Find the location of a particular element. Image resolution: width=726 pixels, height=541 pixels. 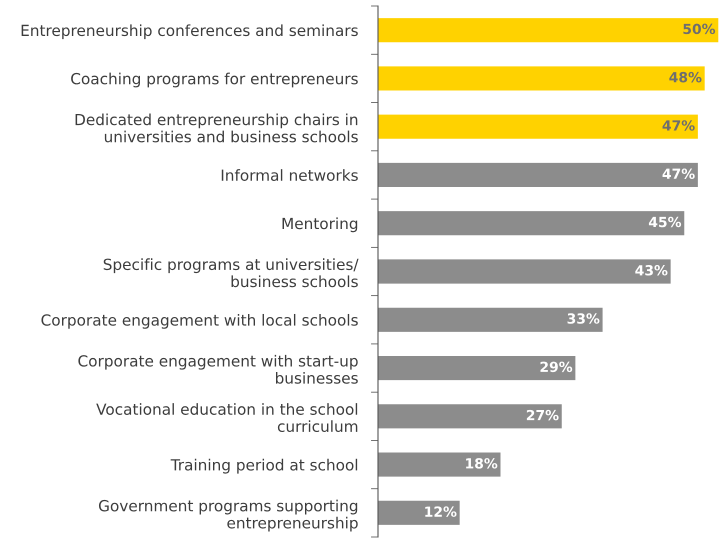

y-tick-label: Training period at school is located at coordinates (264, 466).